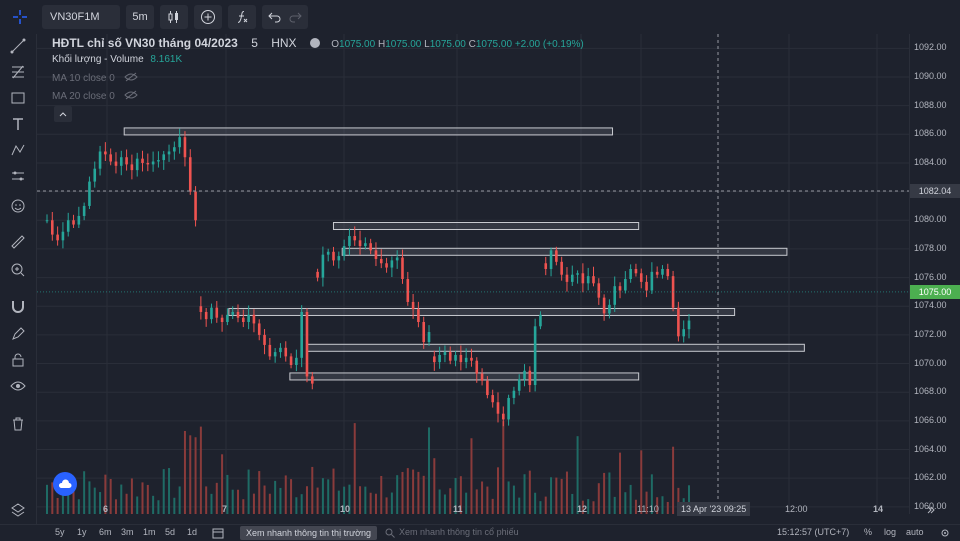 This screenshot has height=541, width=960. I want to click on price-tick: 1072.00, so click(930, 333).